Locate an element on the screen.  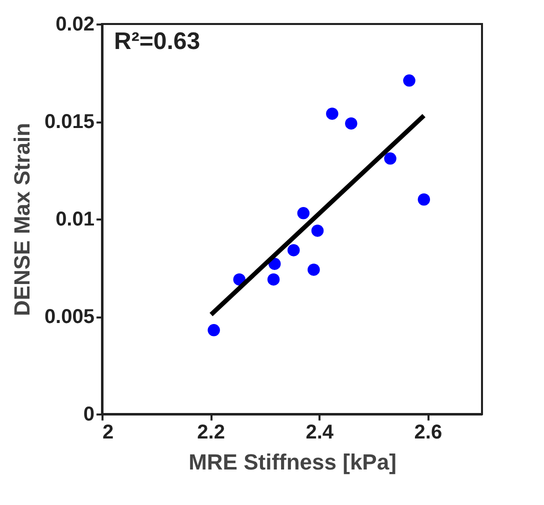
x-tick-label: 2 is located at coordinates (108, 433).